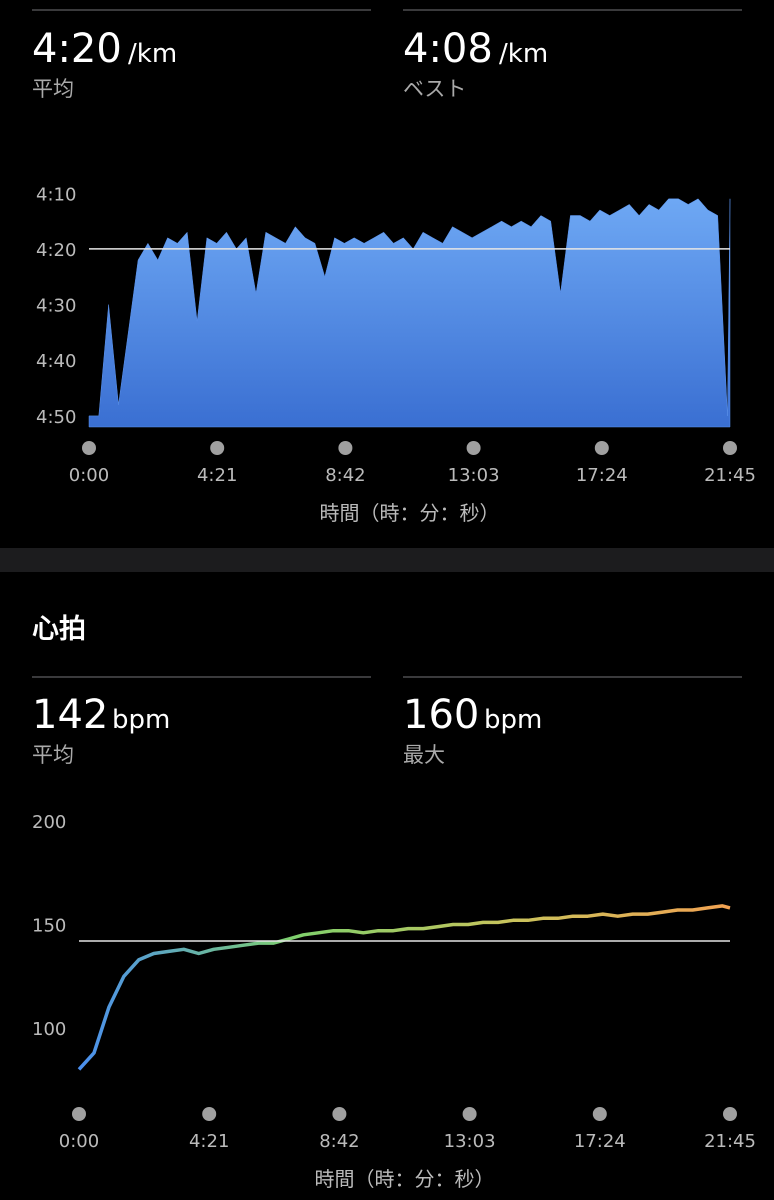 This screenshot has width=774, height=1200. I want to click on stat-value: 4:08, so click(448, 49).